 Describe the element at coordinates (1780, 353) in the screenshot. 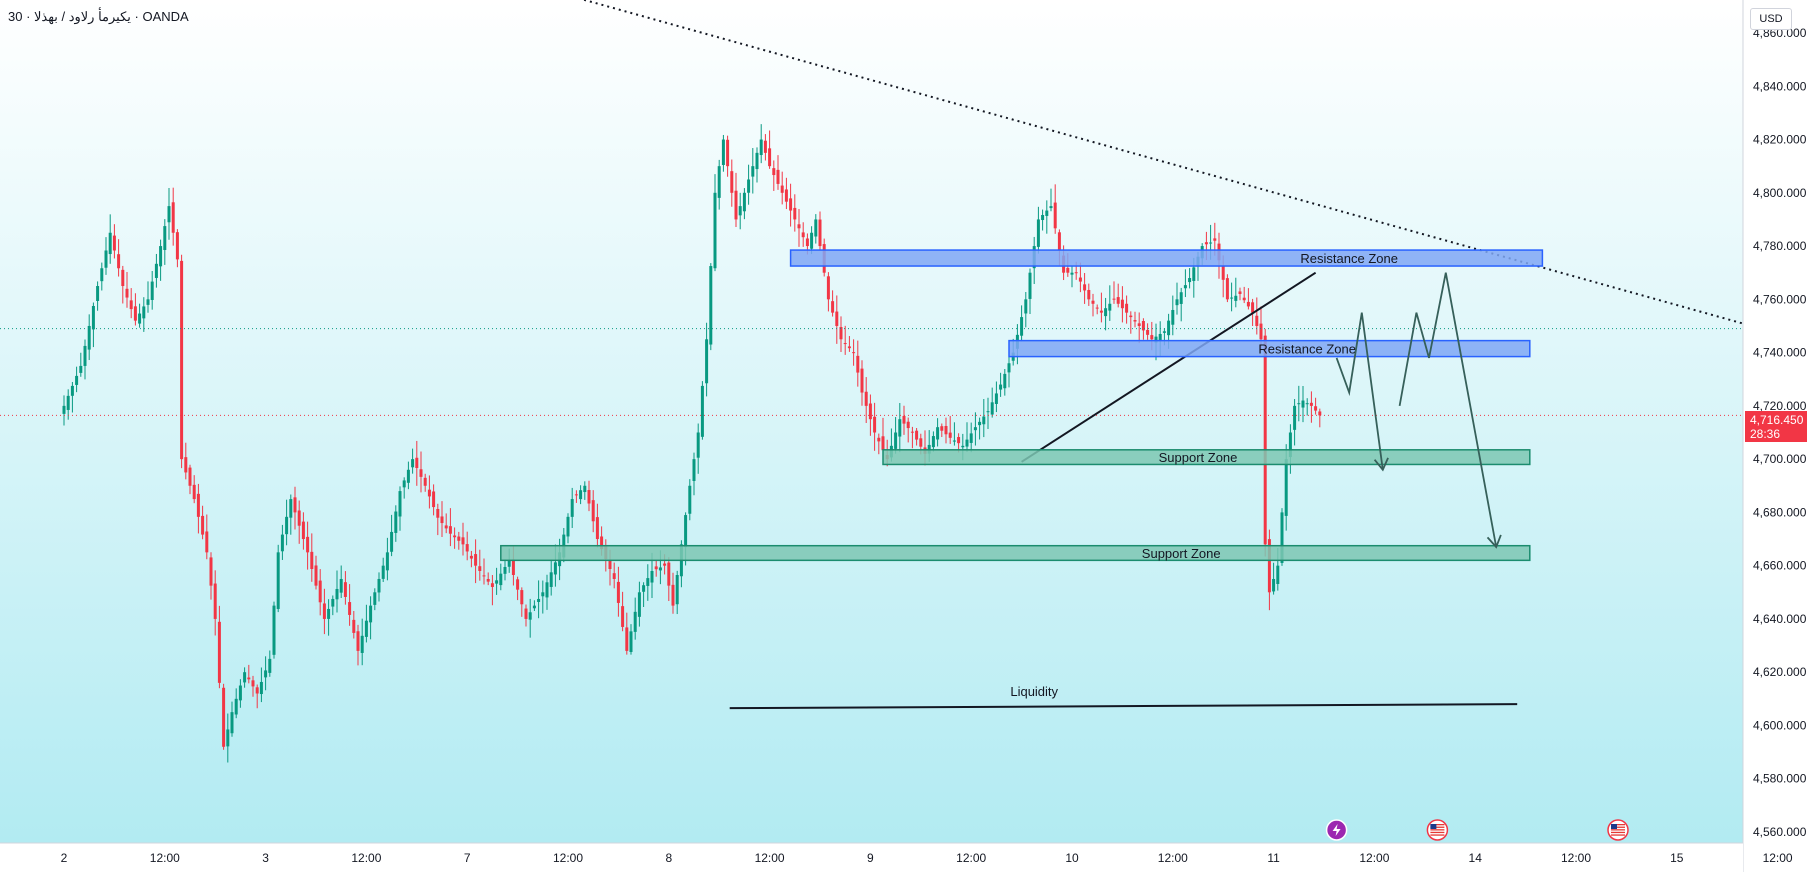

I see `price-tick-label: 4,740.000` at that location.